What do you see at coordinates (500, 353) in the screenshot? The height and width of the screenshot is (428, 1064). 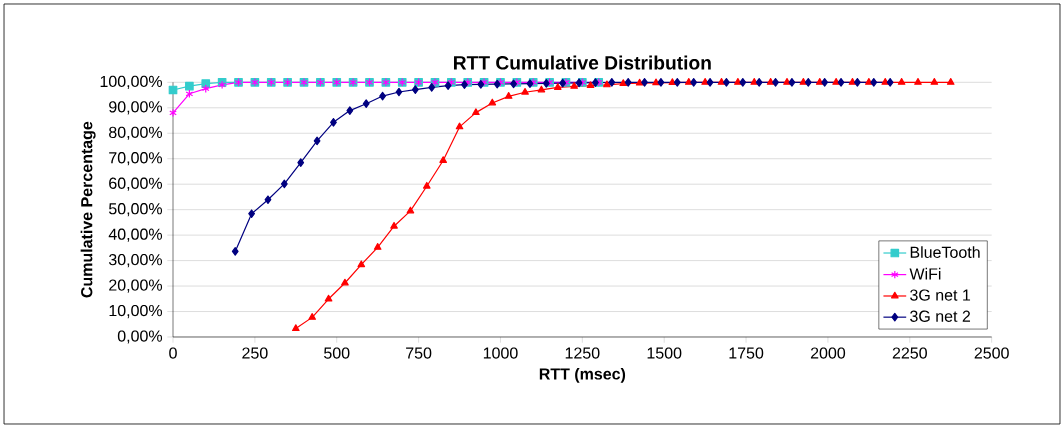 I see `x-tick-label: 1000` at bounding box center [500, 353].